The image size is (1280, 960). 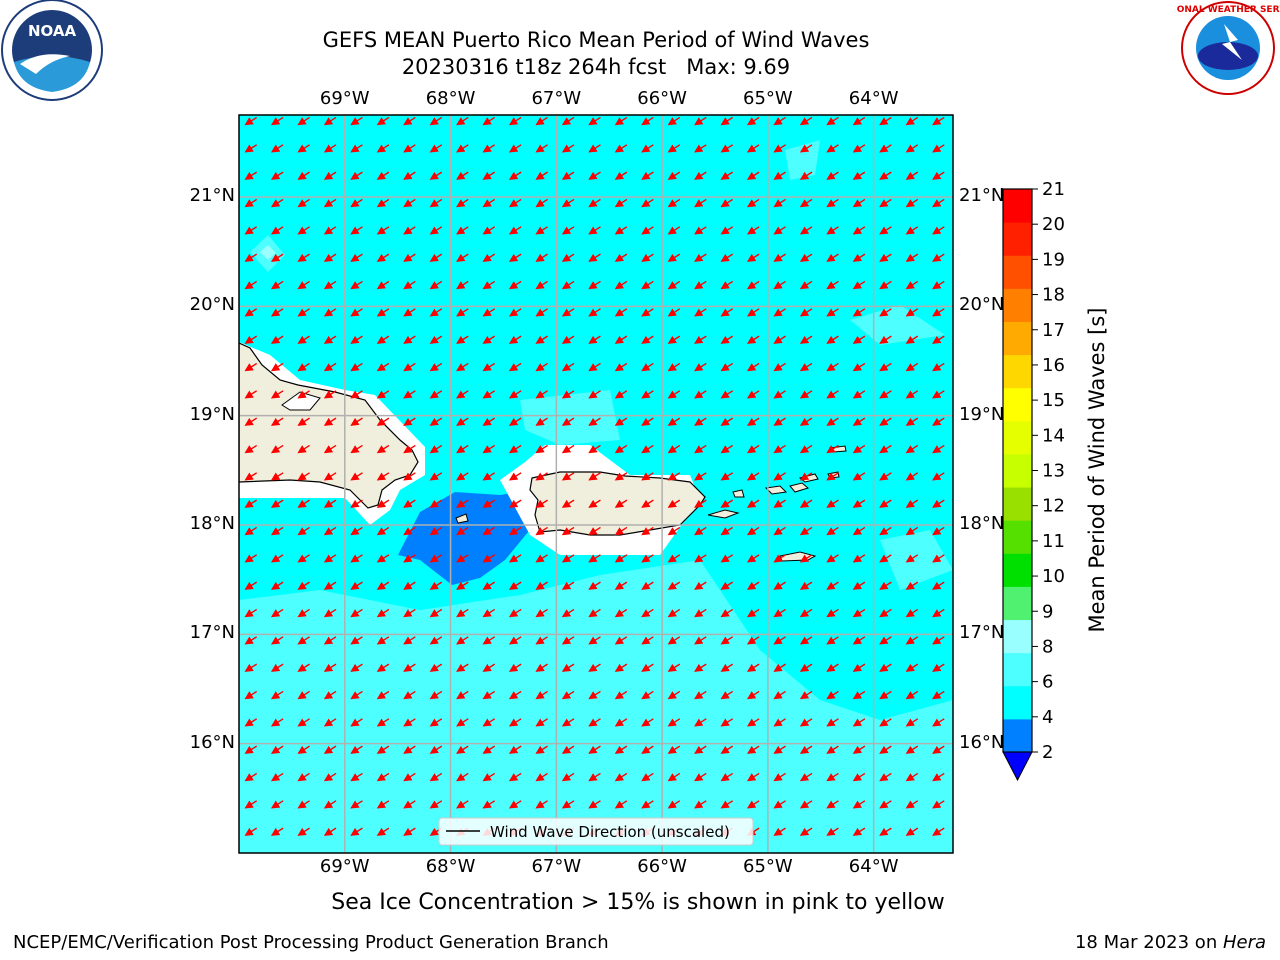 What do you see at coordinates (1047, 611) in the screenshot?
I see `colorbar-tick-label: 9` at bounding box center [1047, 611].